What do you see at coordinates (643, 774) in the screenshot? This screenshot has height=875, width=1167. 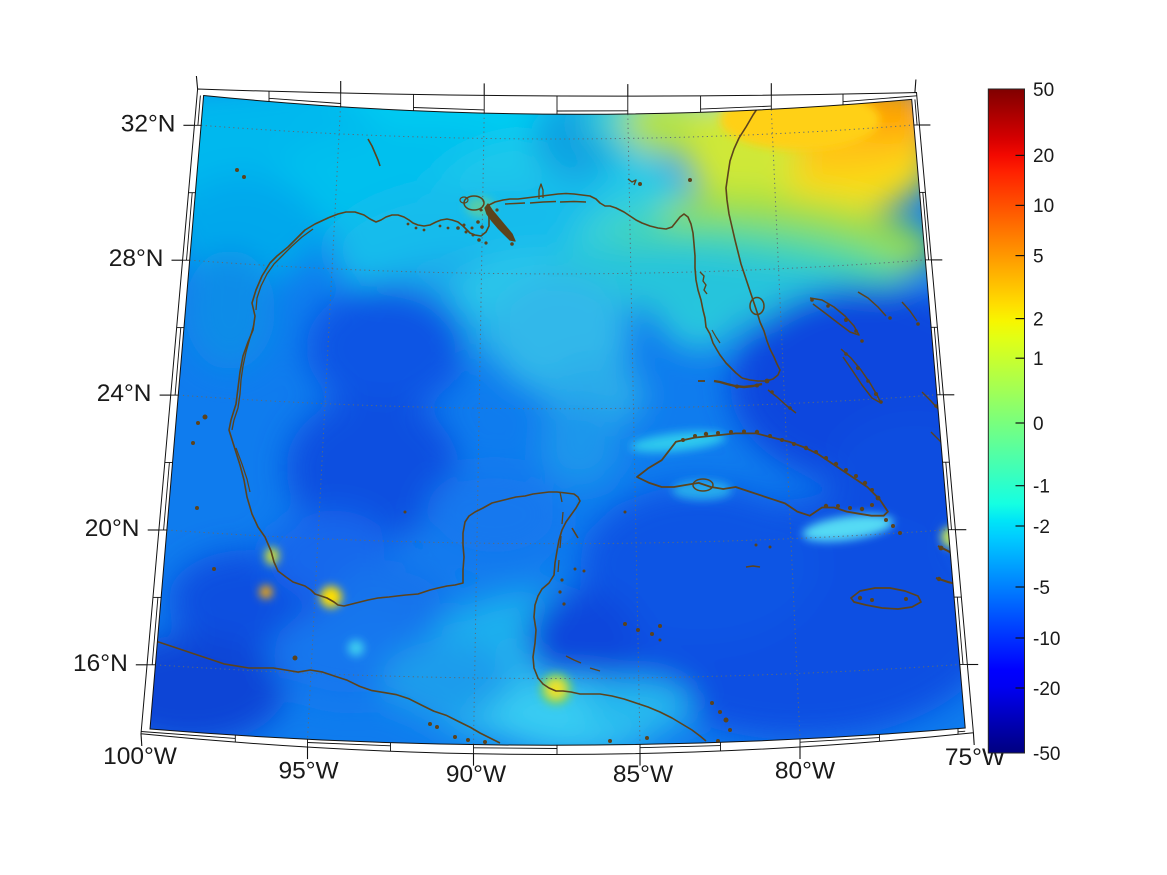 I see `svg-text: 85°W` at bounding box center [643, 774].